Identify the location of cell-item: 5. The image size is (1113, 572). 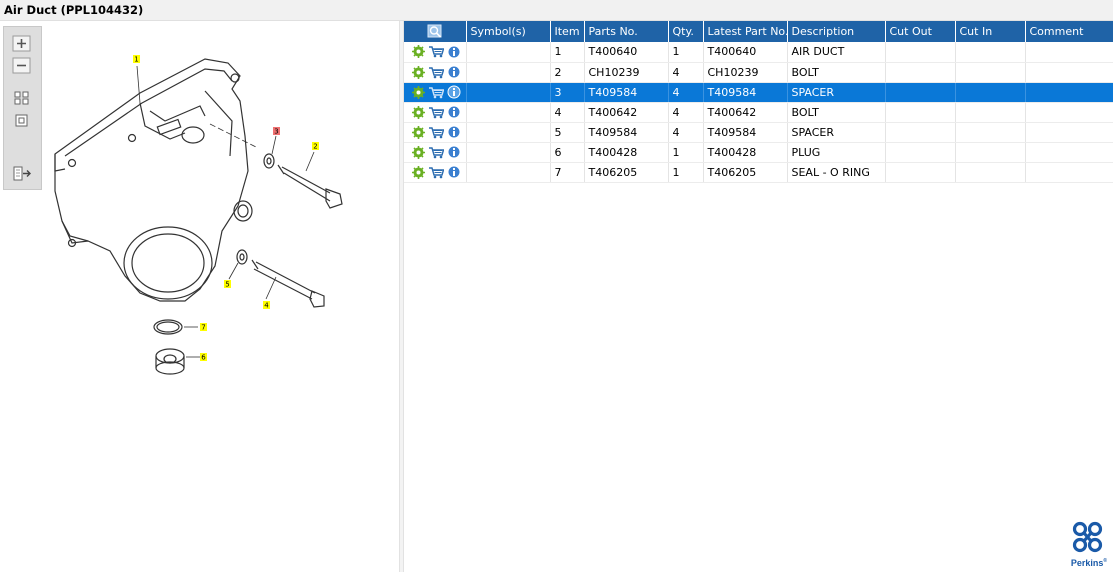
(567, 132).